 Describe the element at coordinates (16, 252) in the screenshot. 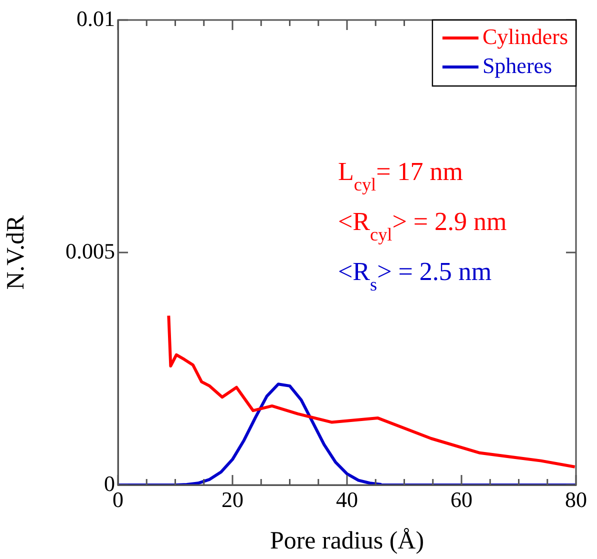

I see `y-axis-title: N.V.dR` at that location.